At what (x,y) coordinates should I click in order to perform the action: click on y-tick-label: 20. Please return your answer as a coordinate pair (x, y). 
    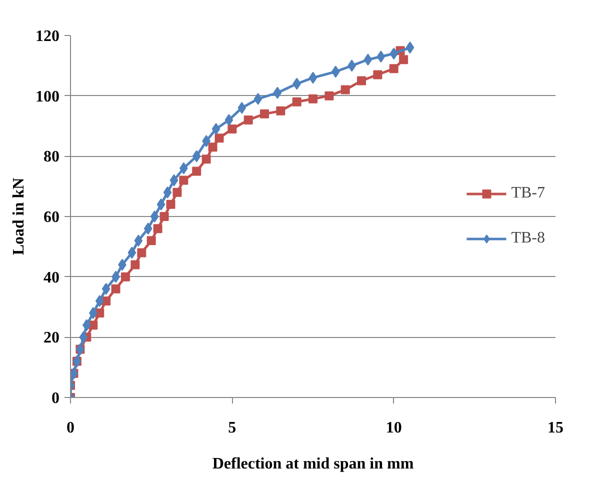
    Looking at the image, I should click on (52, 338).